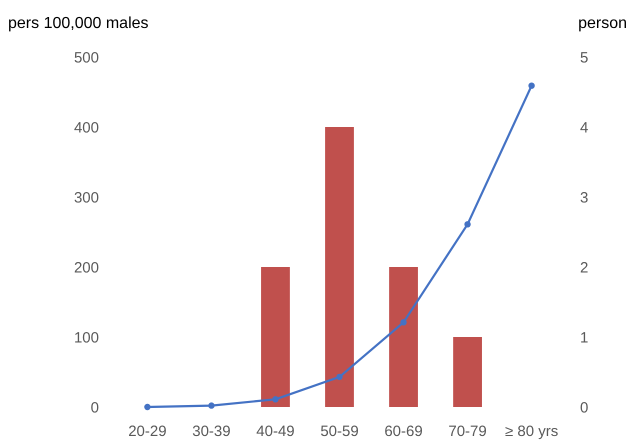  Describe the element at coordinates (86, 57) in the screenshot. I see `y-tick-label: 500` at that location.